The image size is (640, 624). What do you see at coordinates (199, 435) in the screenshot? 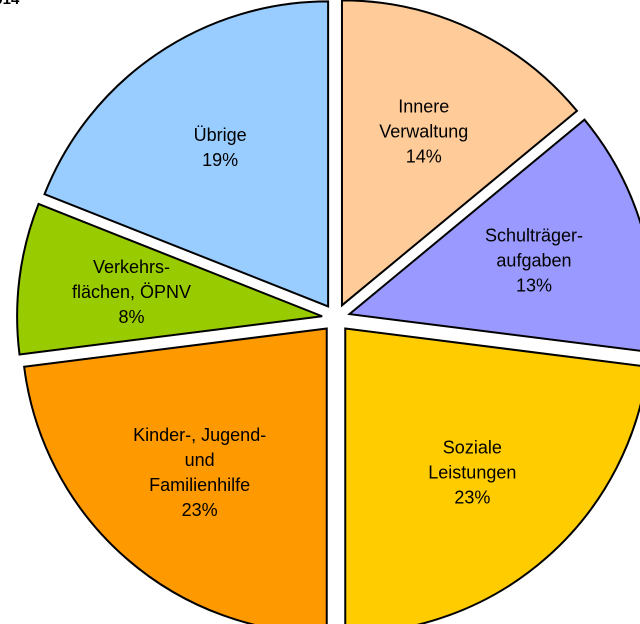
I see `label-line: Kinder-, Jugend-` at bounding box center [199, 435].